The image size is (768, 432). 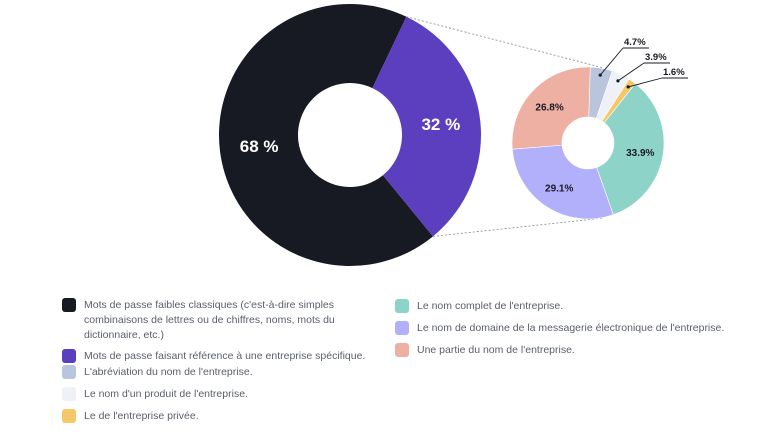 What do you see at coordinates (496, 350) in the screenshot?
I see `legend-label: Une partie du nom de l'entreprise.` at bounding box center [496, 350].